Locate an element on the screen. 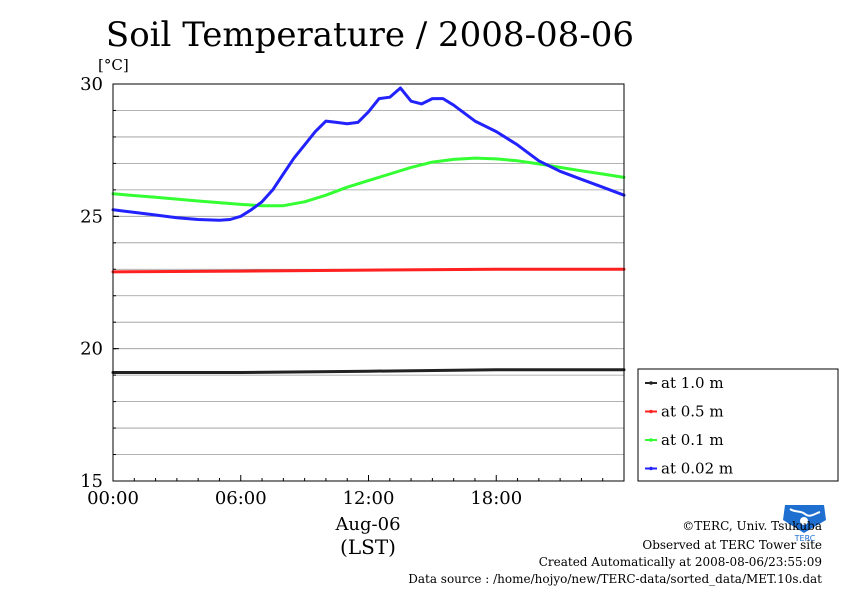  x-axis-title: (LST) is located at coordinates (368, 547).